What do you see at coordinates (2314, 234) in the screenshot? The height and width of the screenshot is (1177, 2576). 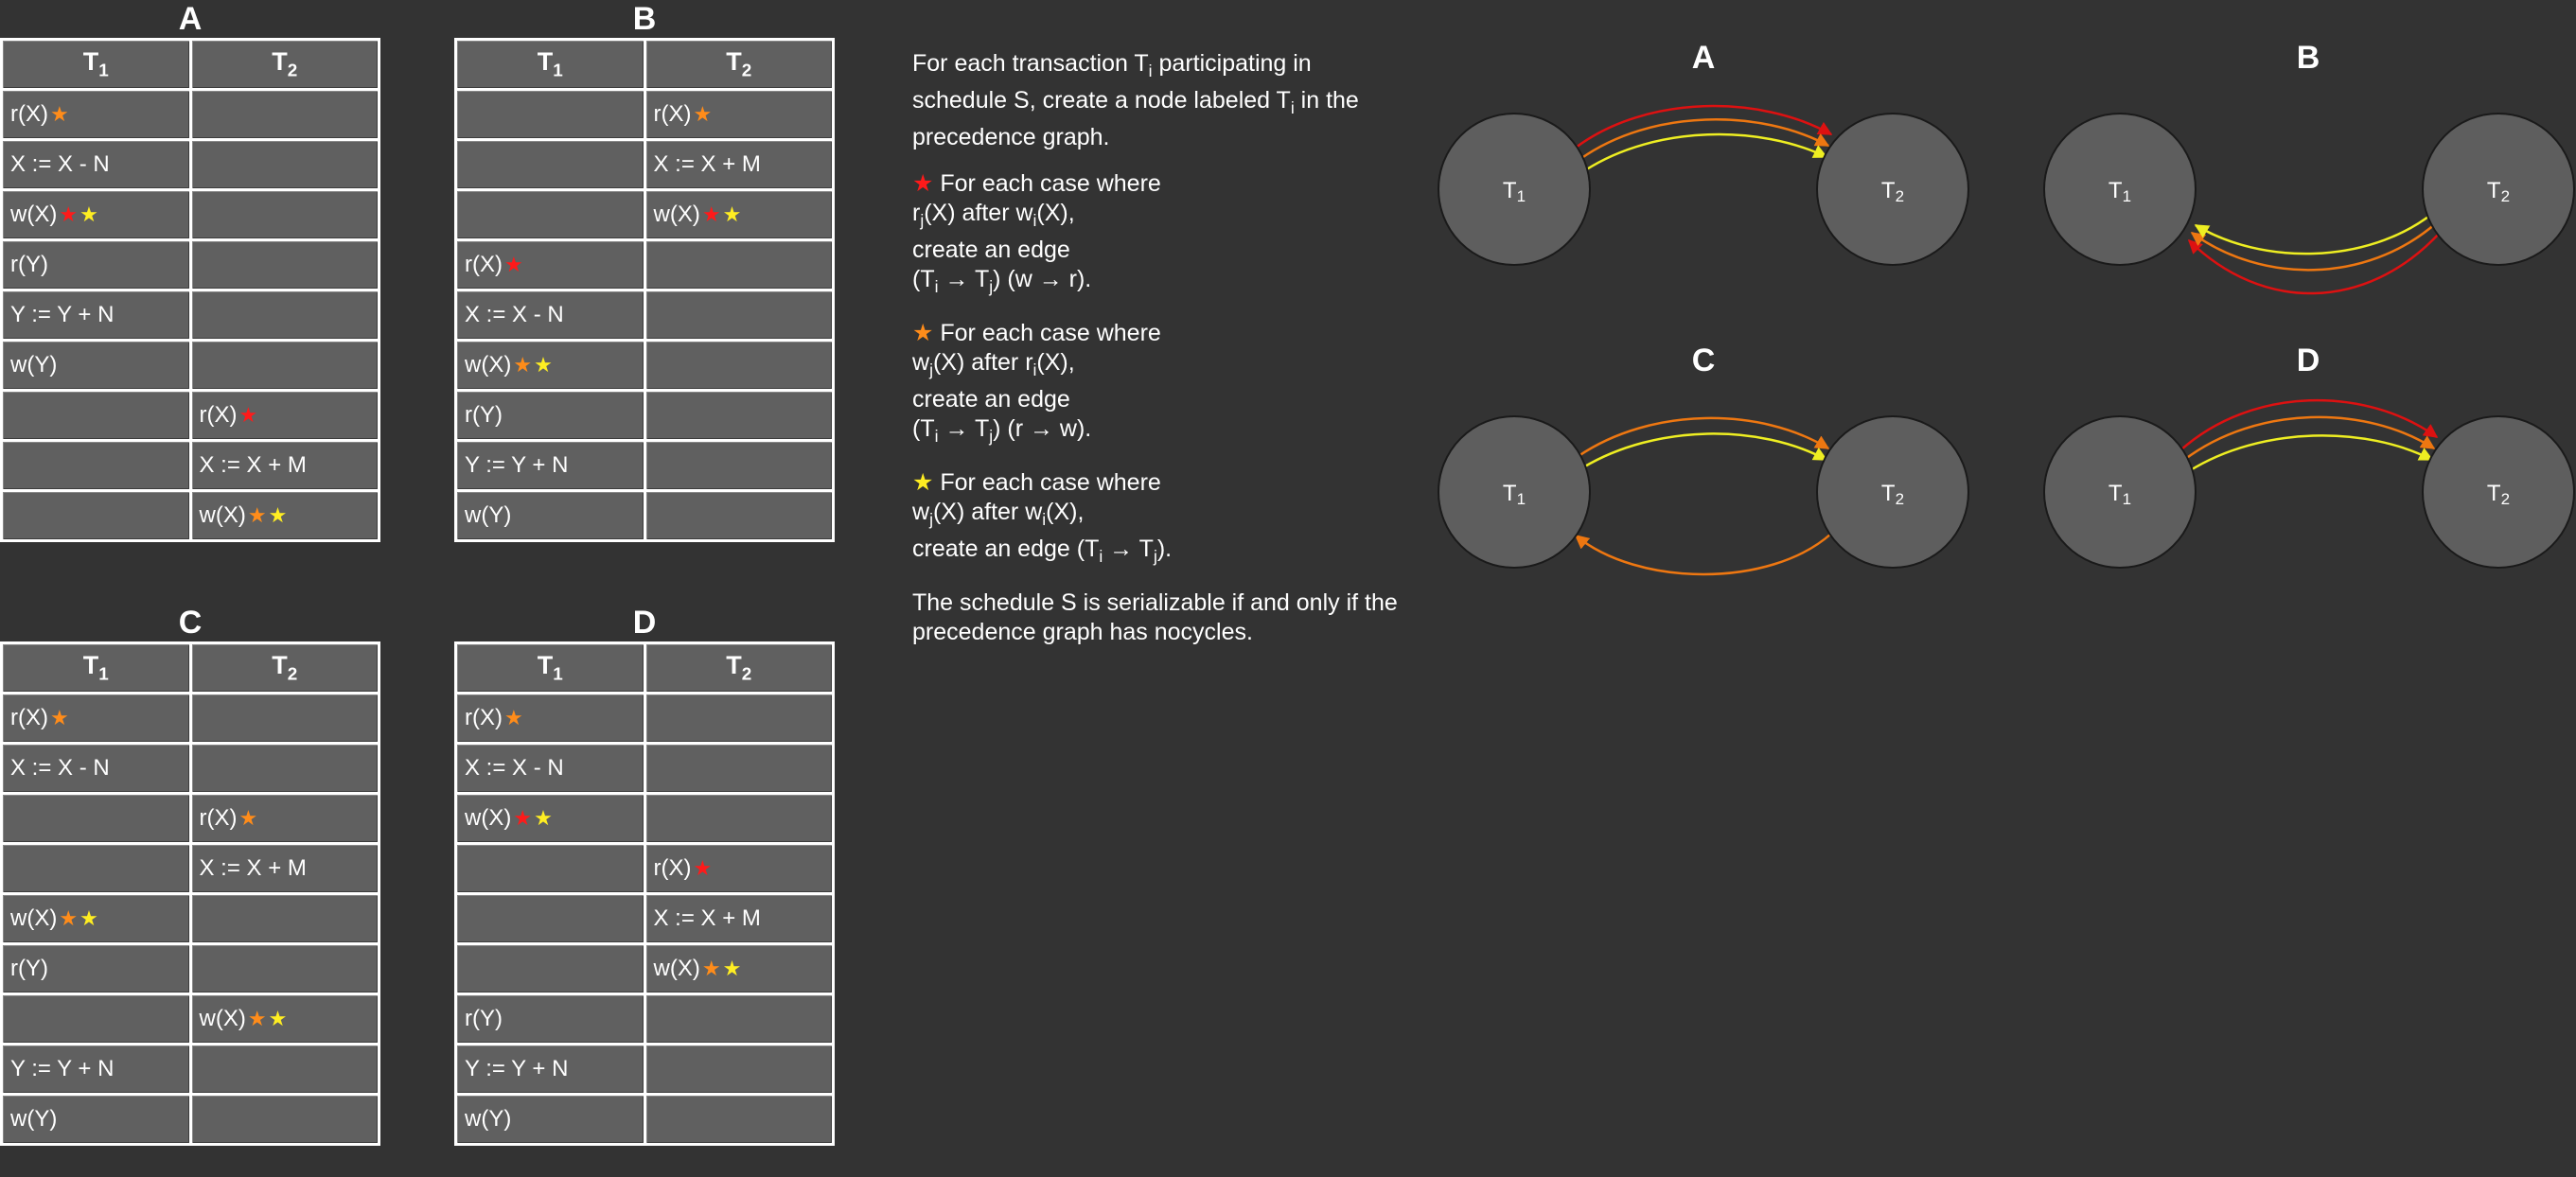 I see `edge-b-yellow` at bounding box center [2314, 234].